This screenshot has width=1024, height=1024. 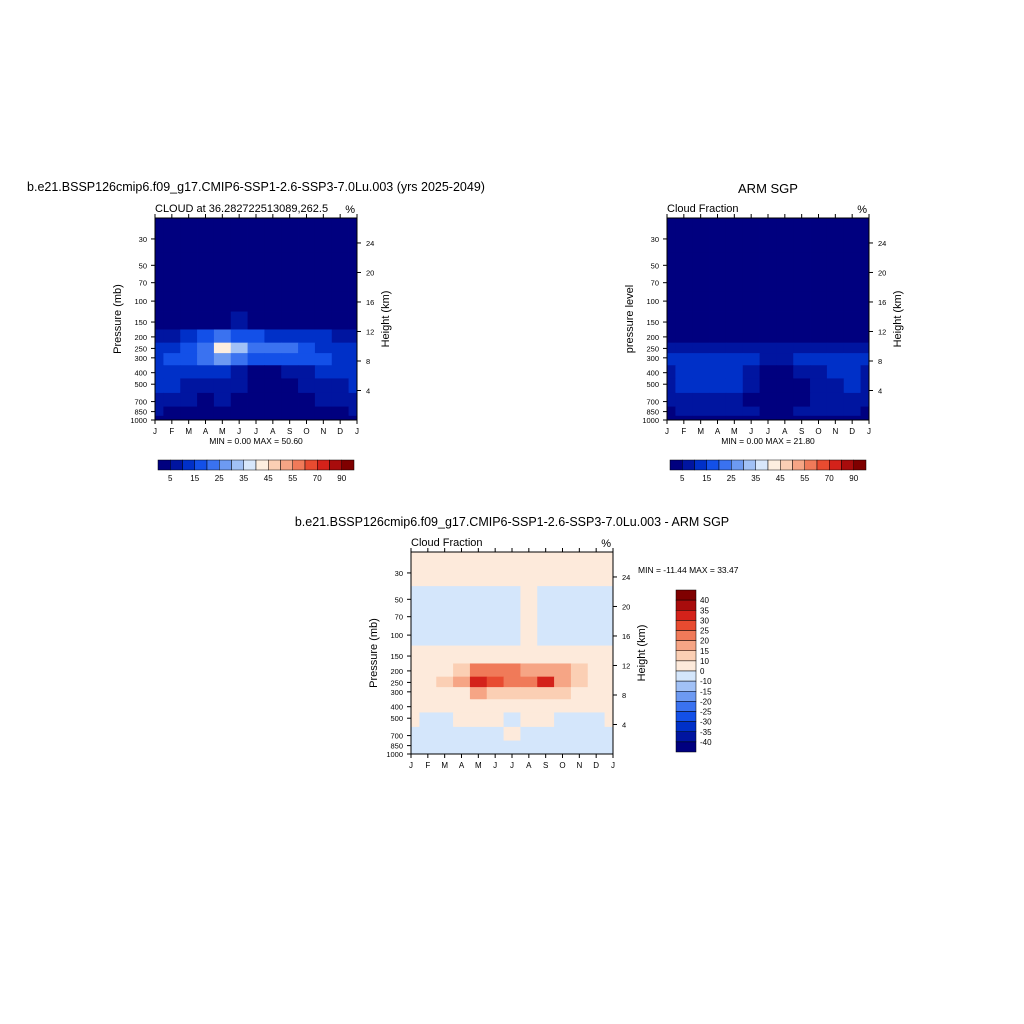 I want to click on colorbar-label: -25, so click(x=706, y=712).